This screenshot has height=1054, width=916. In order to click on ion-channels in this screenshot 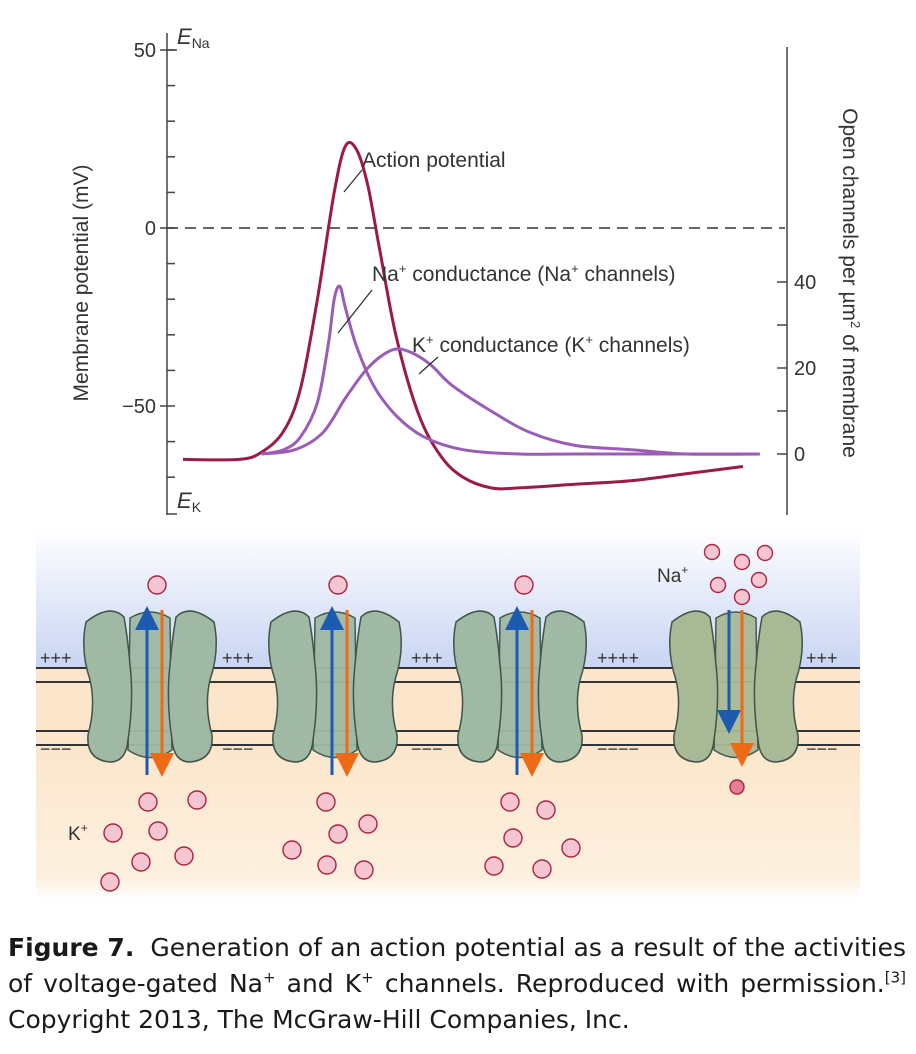, I will do `click(443, 691)`.